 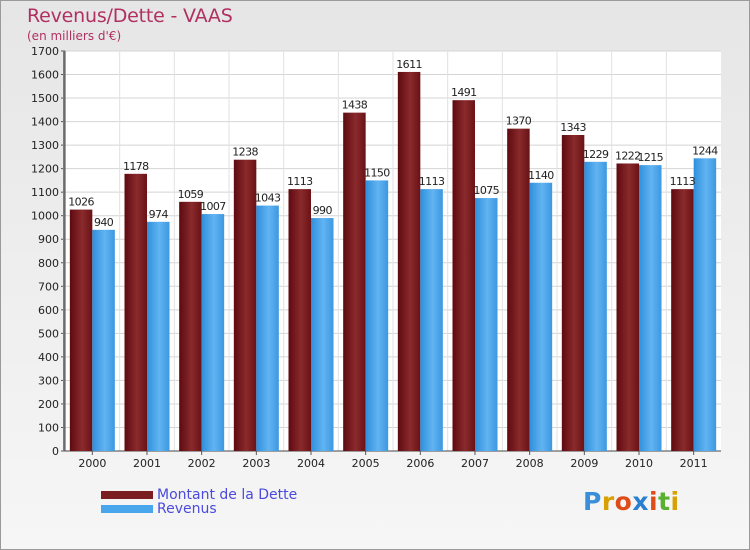 What do you see at coordinates (409, 64) in the screenshot?
I see `data-label-dette: 1611` at bounding box center [409, 64].